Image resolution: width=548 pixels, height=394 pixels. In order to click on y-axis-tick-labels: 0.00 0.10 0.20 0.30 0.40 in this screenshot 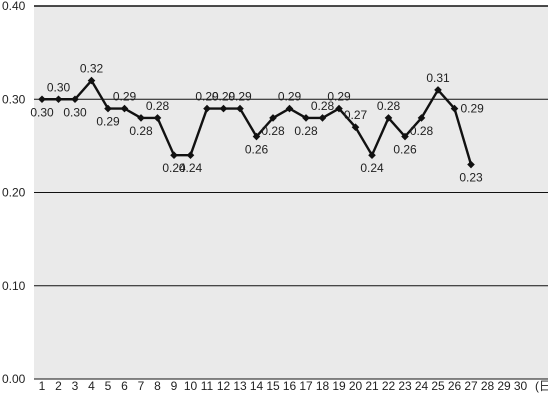, I will do `click(14, 193)`.